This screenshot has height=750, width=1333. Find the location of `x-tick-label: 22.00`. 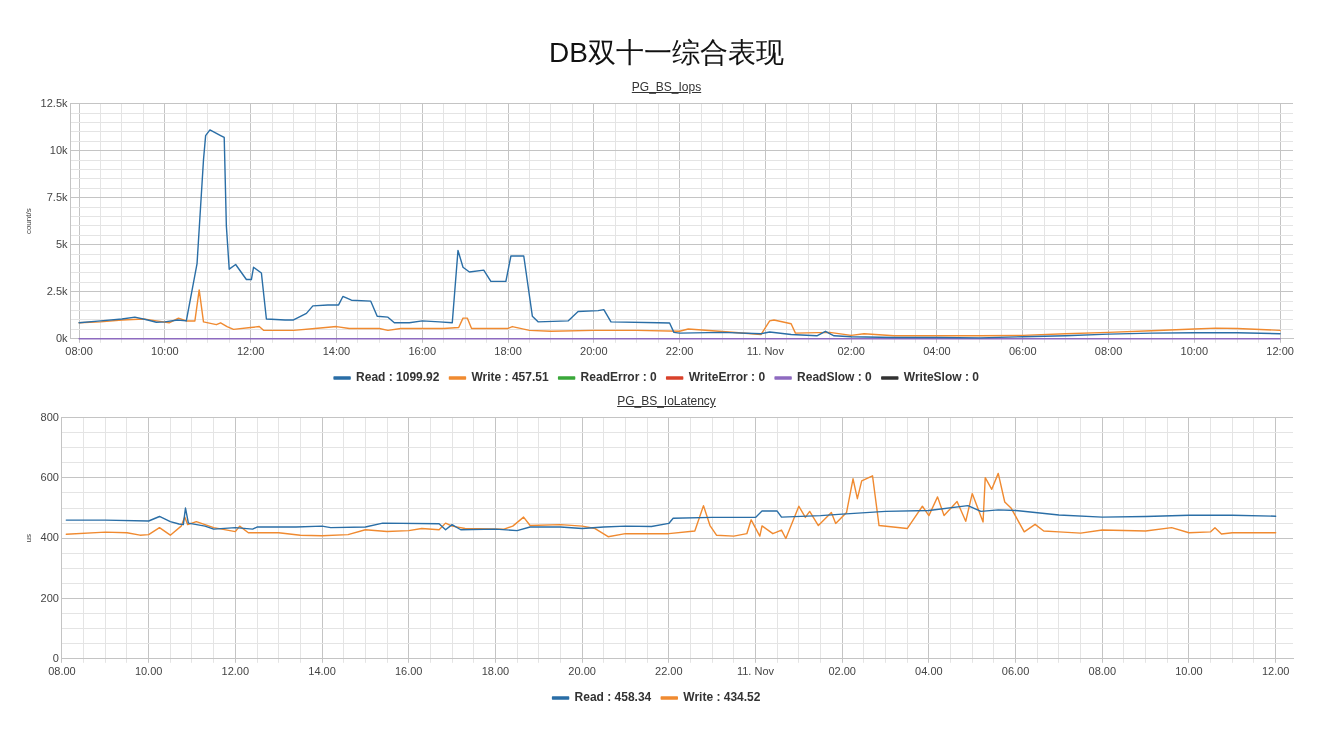

x-tick-label: 22.00 is located at coordinates (669, 671).